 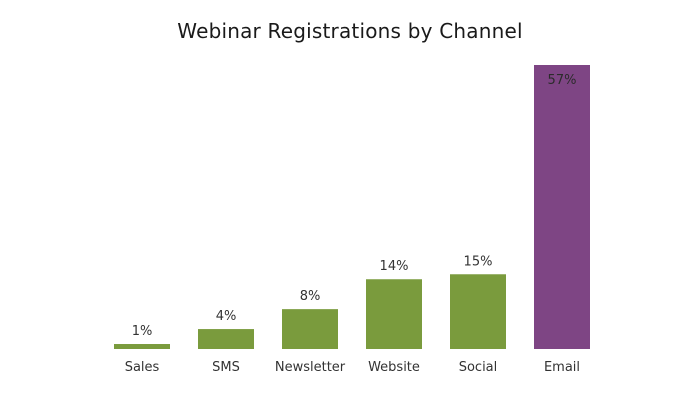 I want to click on category-label-social: Social, so click(x=478, y=367).